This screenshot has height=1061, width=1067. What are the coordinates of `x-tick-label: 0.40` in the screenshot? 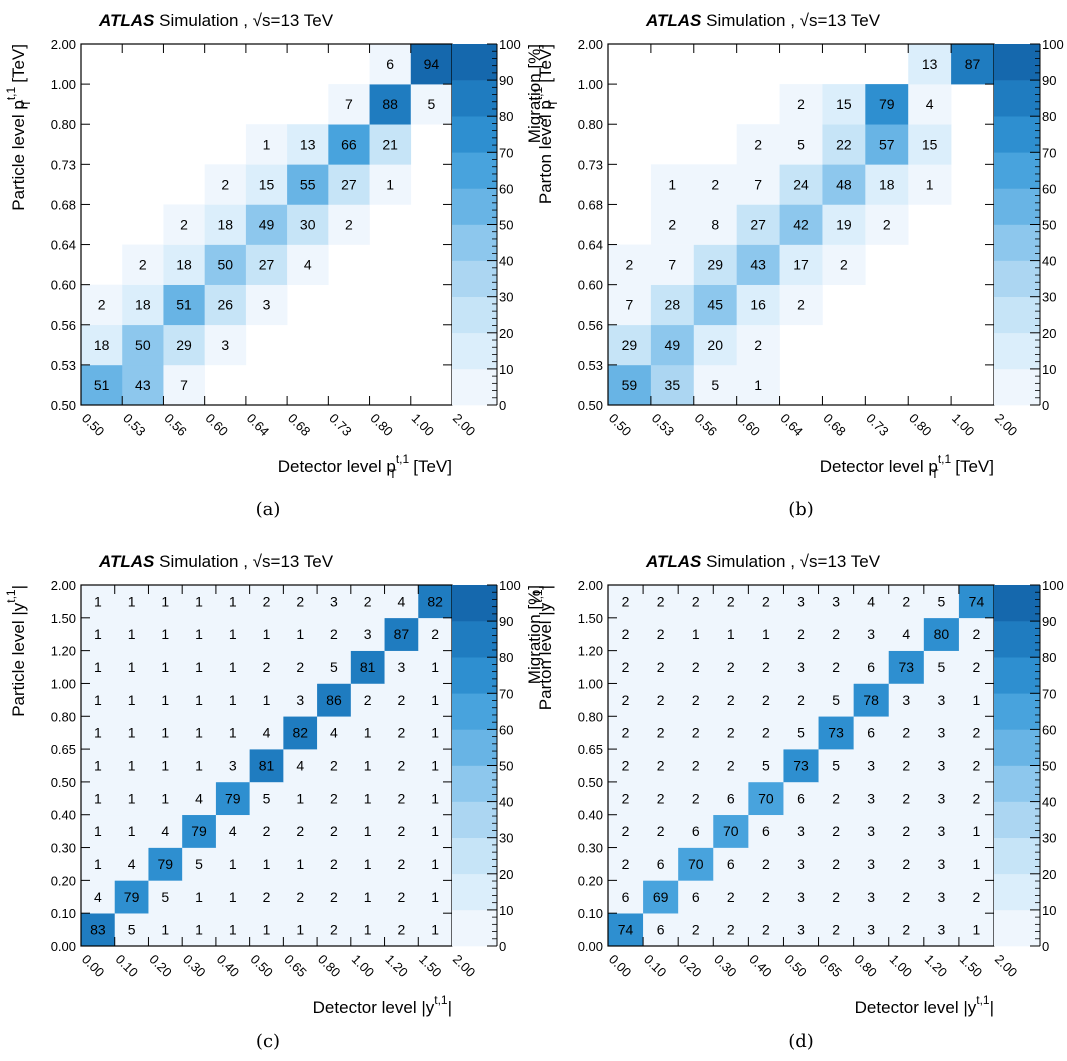 It's located at (760, 966).